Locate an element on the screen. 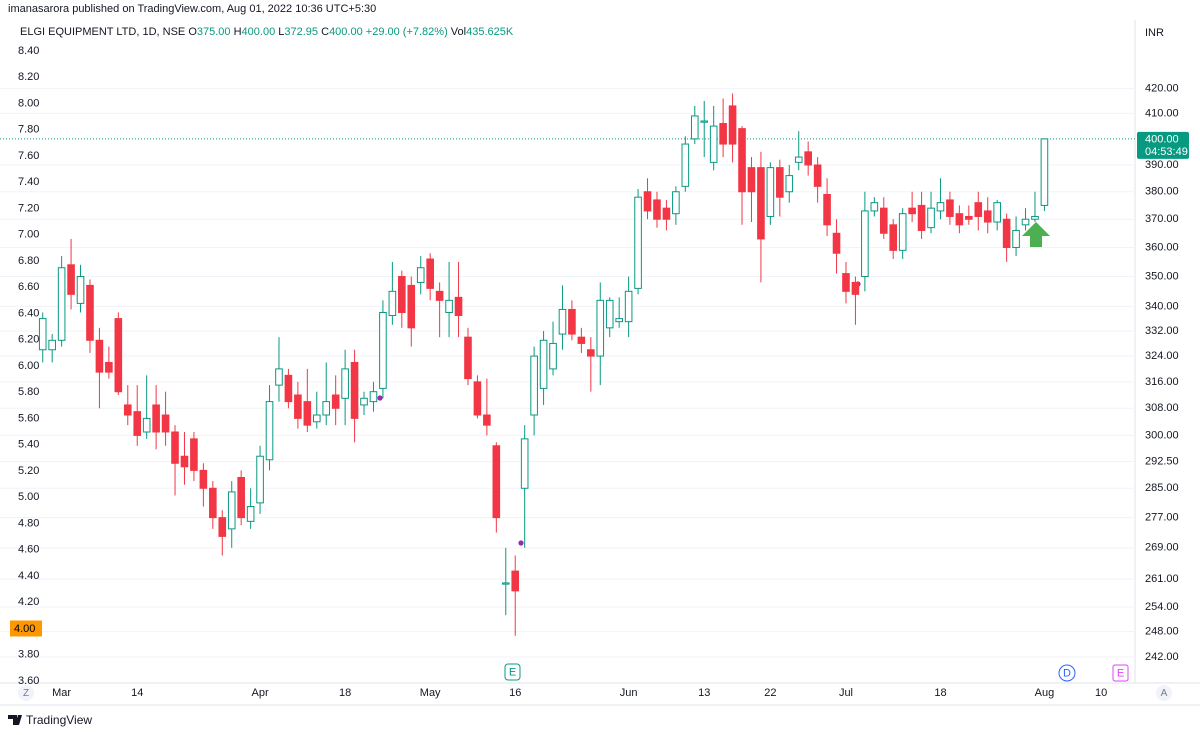  y2-tick-label: 324.00 is located at coordinates (1162, 356).